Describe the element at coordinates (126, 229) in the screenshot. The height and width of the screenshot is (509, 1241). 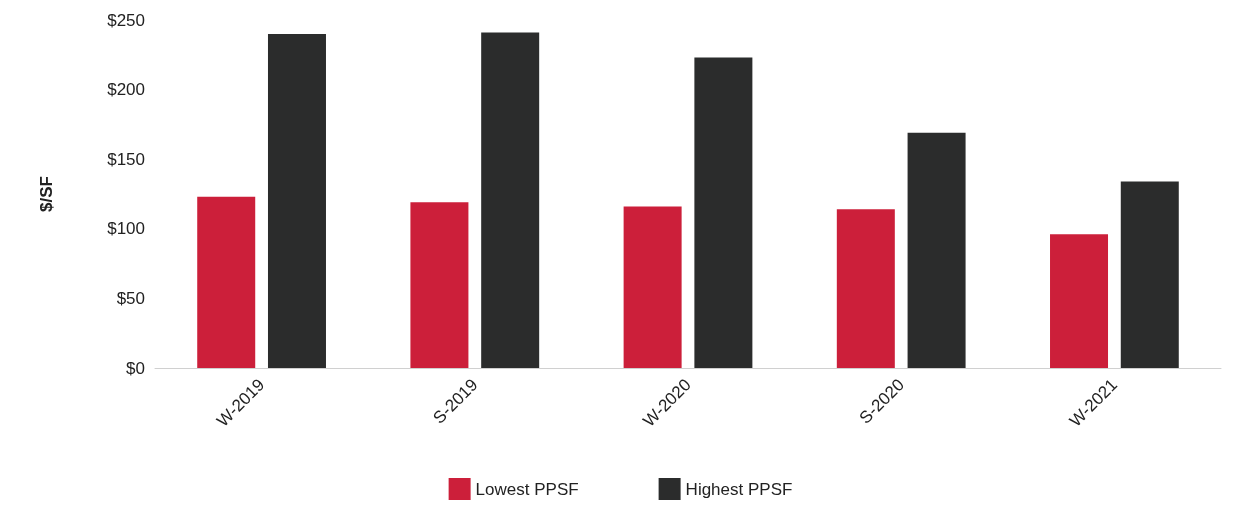
I see `y-tick-label: $100` at that location.